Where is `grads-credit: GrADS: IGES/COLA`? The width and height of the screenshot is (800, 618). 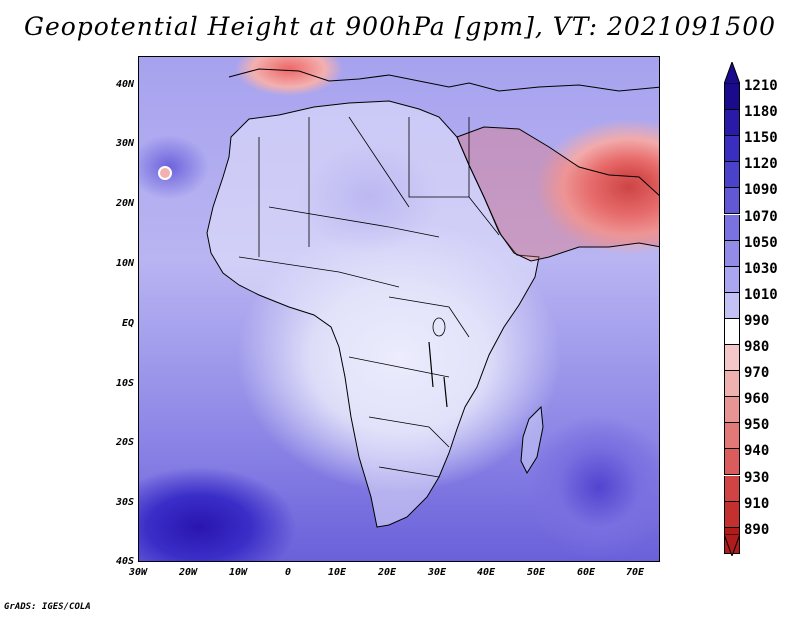 grads-credit: GrADS: IGES/COLA is located at coordinates (47, 607).